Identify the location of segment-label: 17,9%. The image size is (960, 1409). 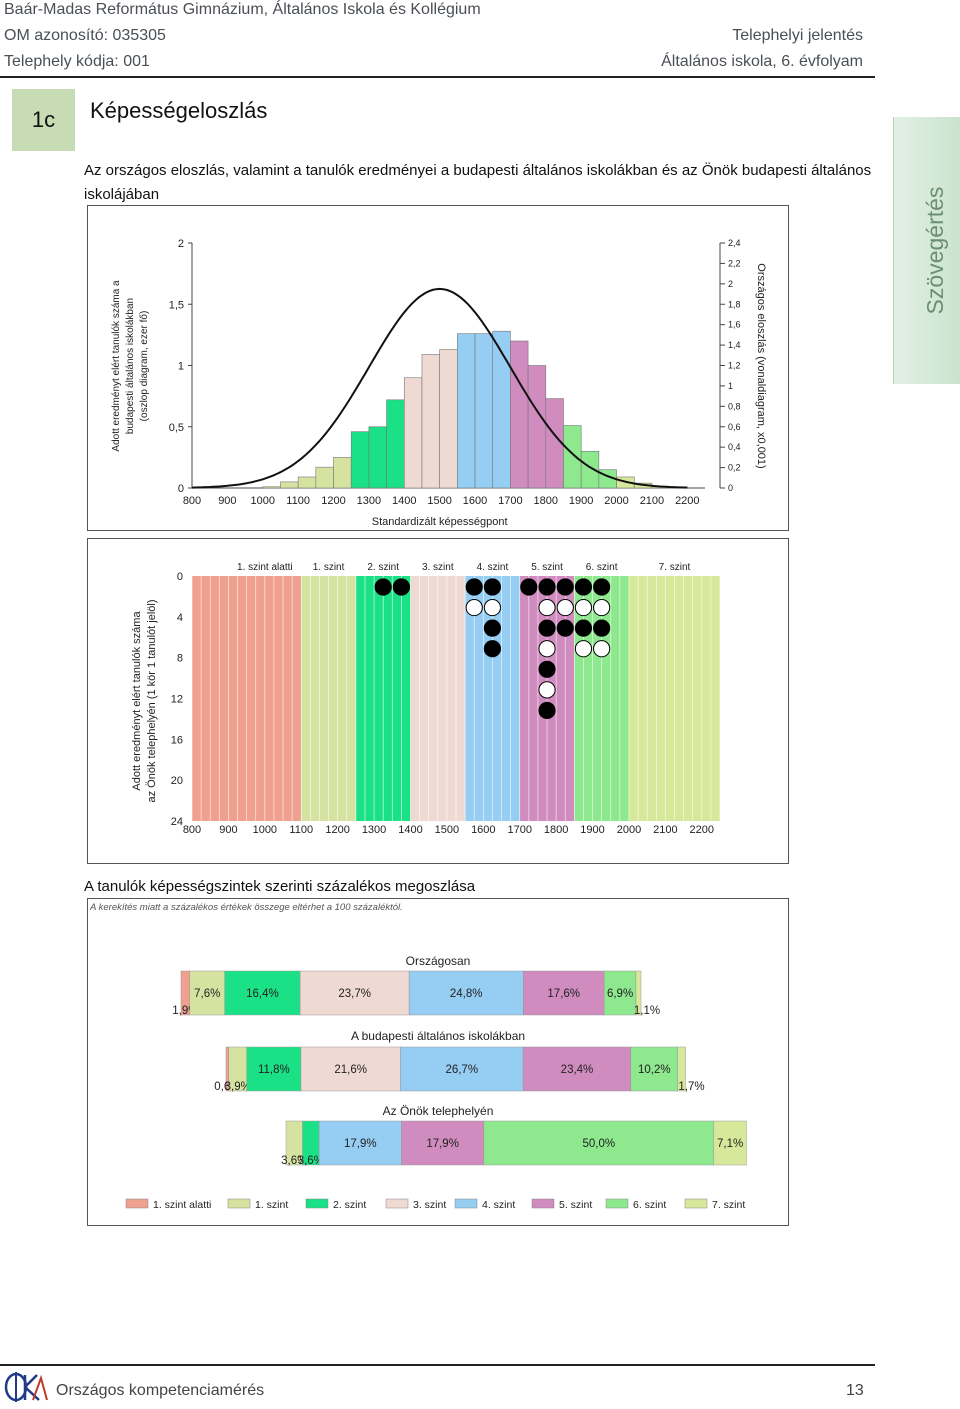
(442, 1144).